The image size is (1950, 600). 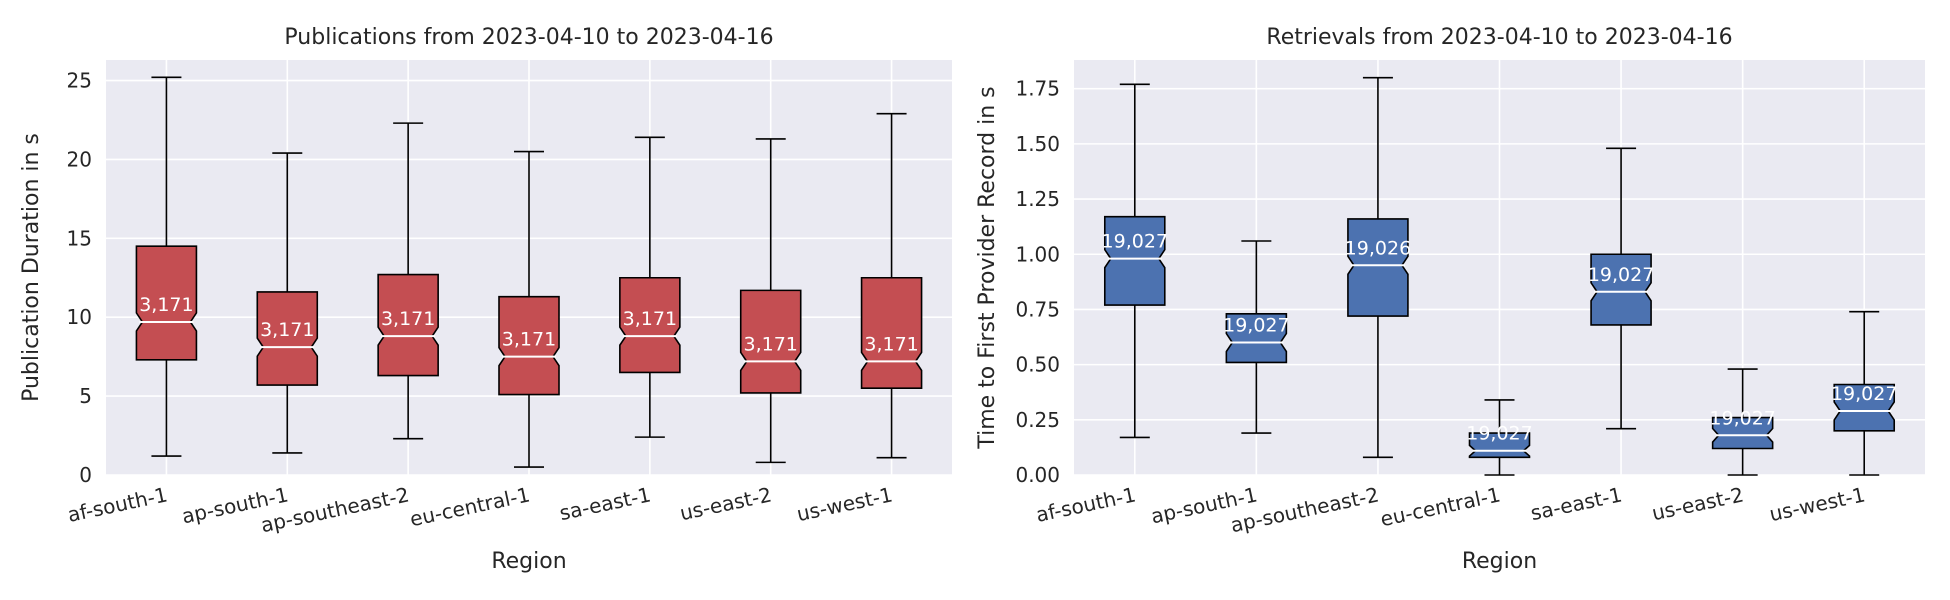 What do you see at coordinates (1378, 248) in the screenshot?
I see `ret-count-label: 19,026` at bounding box center [1378, 248].